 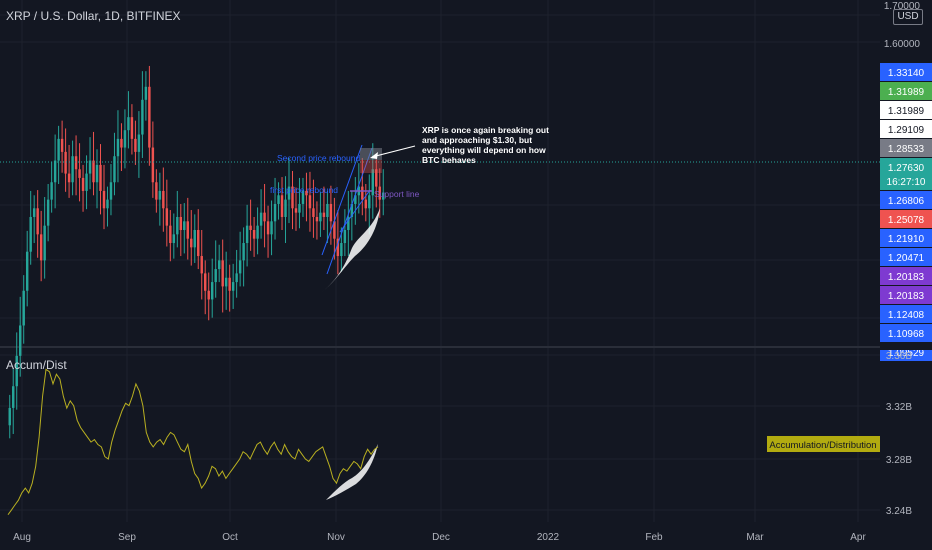 What do you see at coordinates (906, 148) in the screenshot?
I see `price-tag: 1.28533` at bounding box center [906, 148].